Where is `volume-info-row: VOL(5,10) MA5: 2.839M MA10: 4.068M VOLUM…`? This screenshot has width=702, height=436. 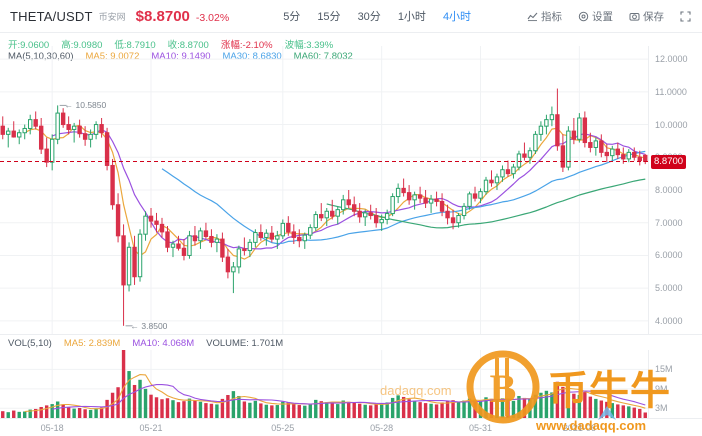 volume-info-row: VOL(5,10) MA5: 2.839M MA10: 4.068M VOLUM… is located at coordinates (145, 343).